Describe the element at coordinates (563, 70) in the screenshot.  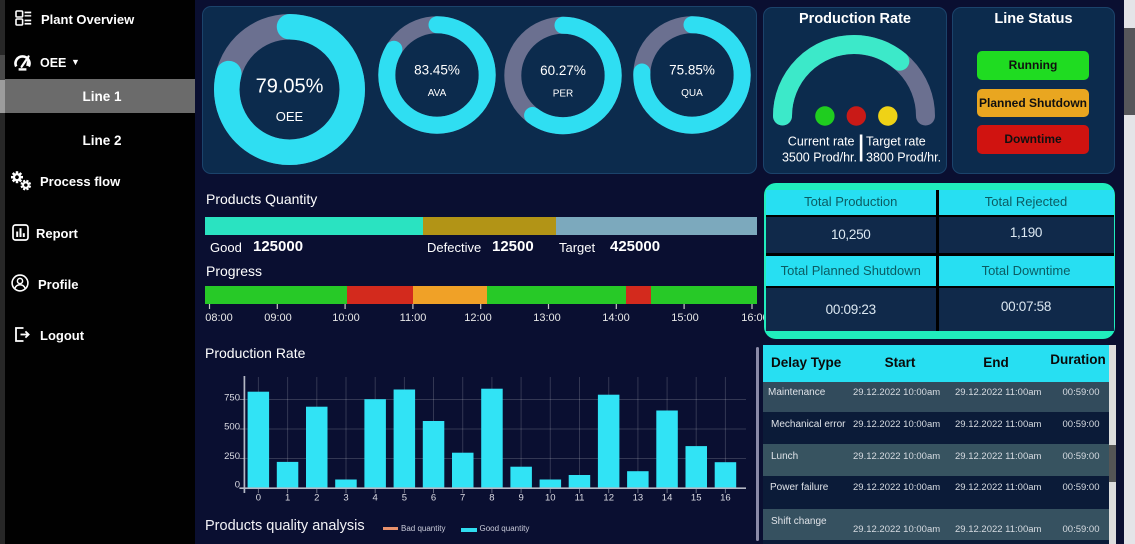
I see `svg-text: 60.27%` at that location.